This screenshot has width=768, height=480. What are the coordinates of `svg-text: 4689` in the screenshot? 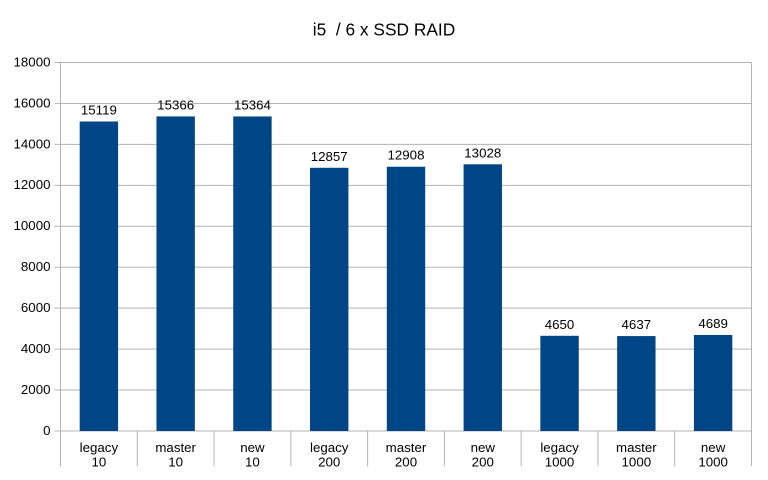 It's located at (713, 323).